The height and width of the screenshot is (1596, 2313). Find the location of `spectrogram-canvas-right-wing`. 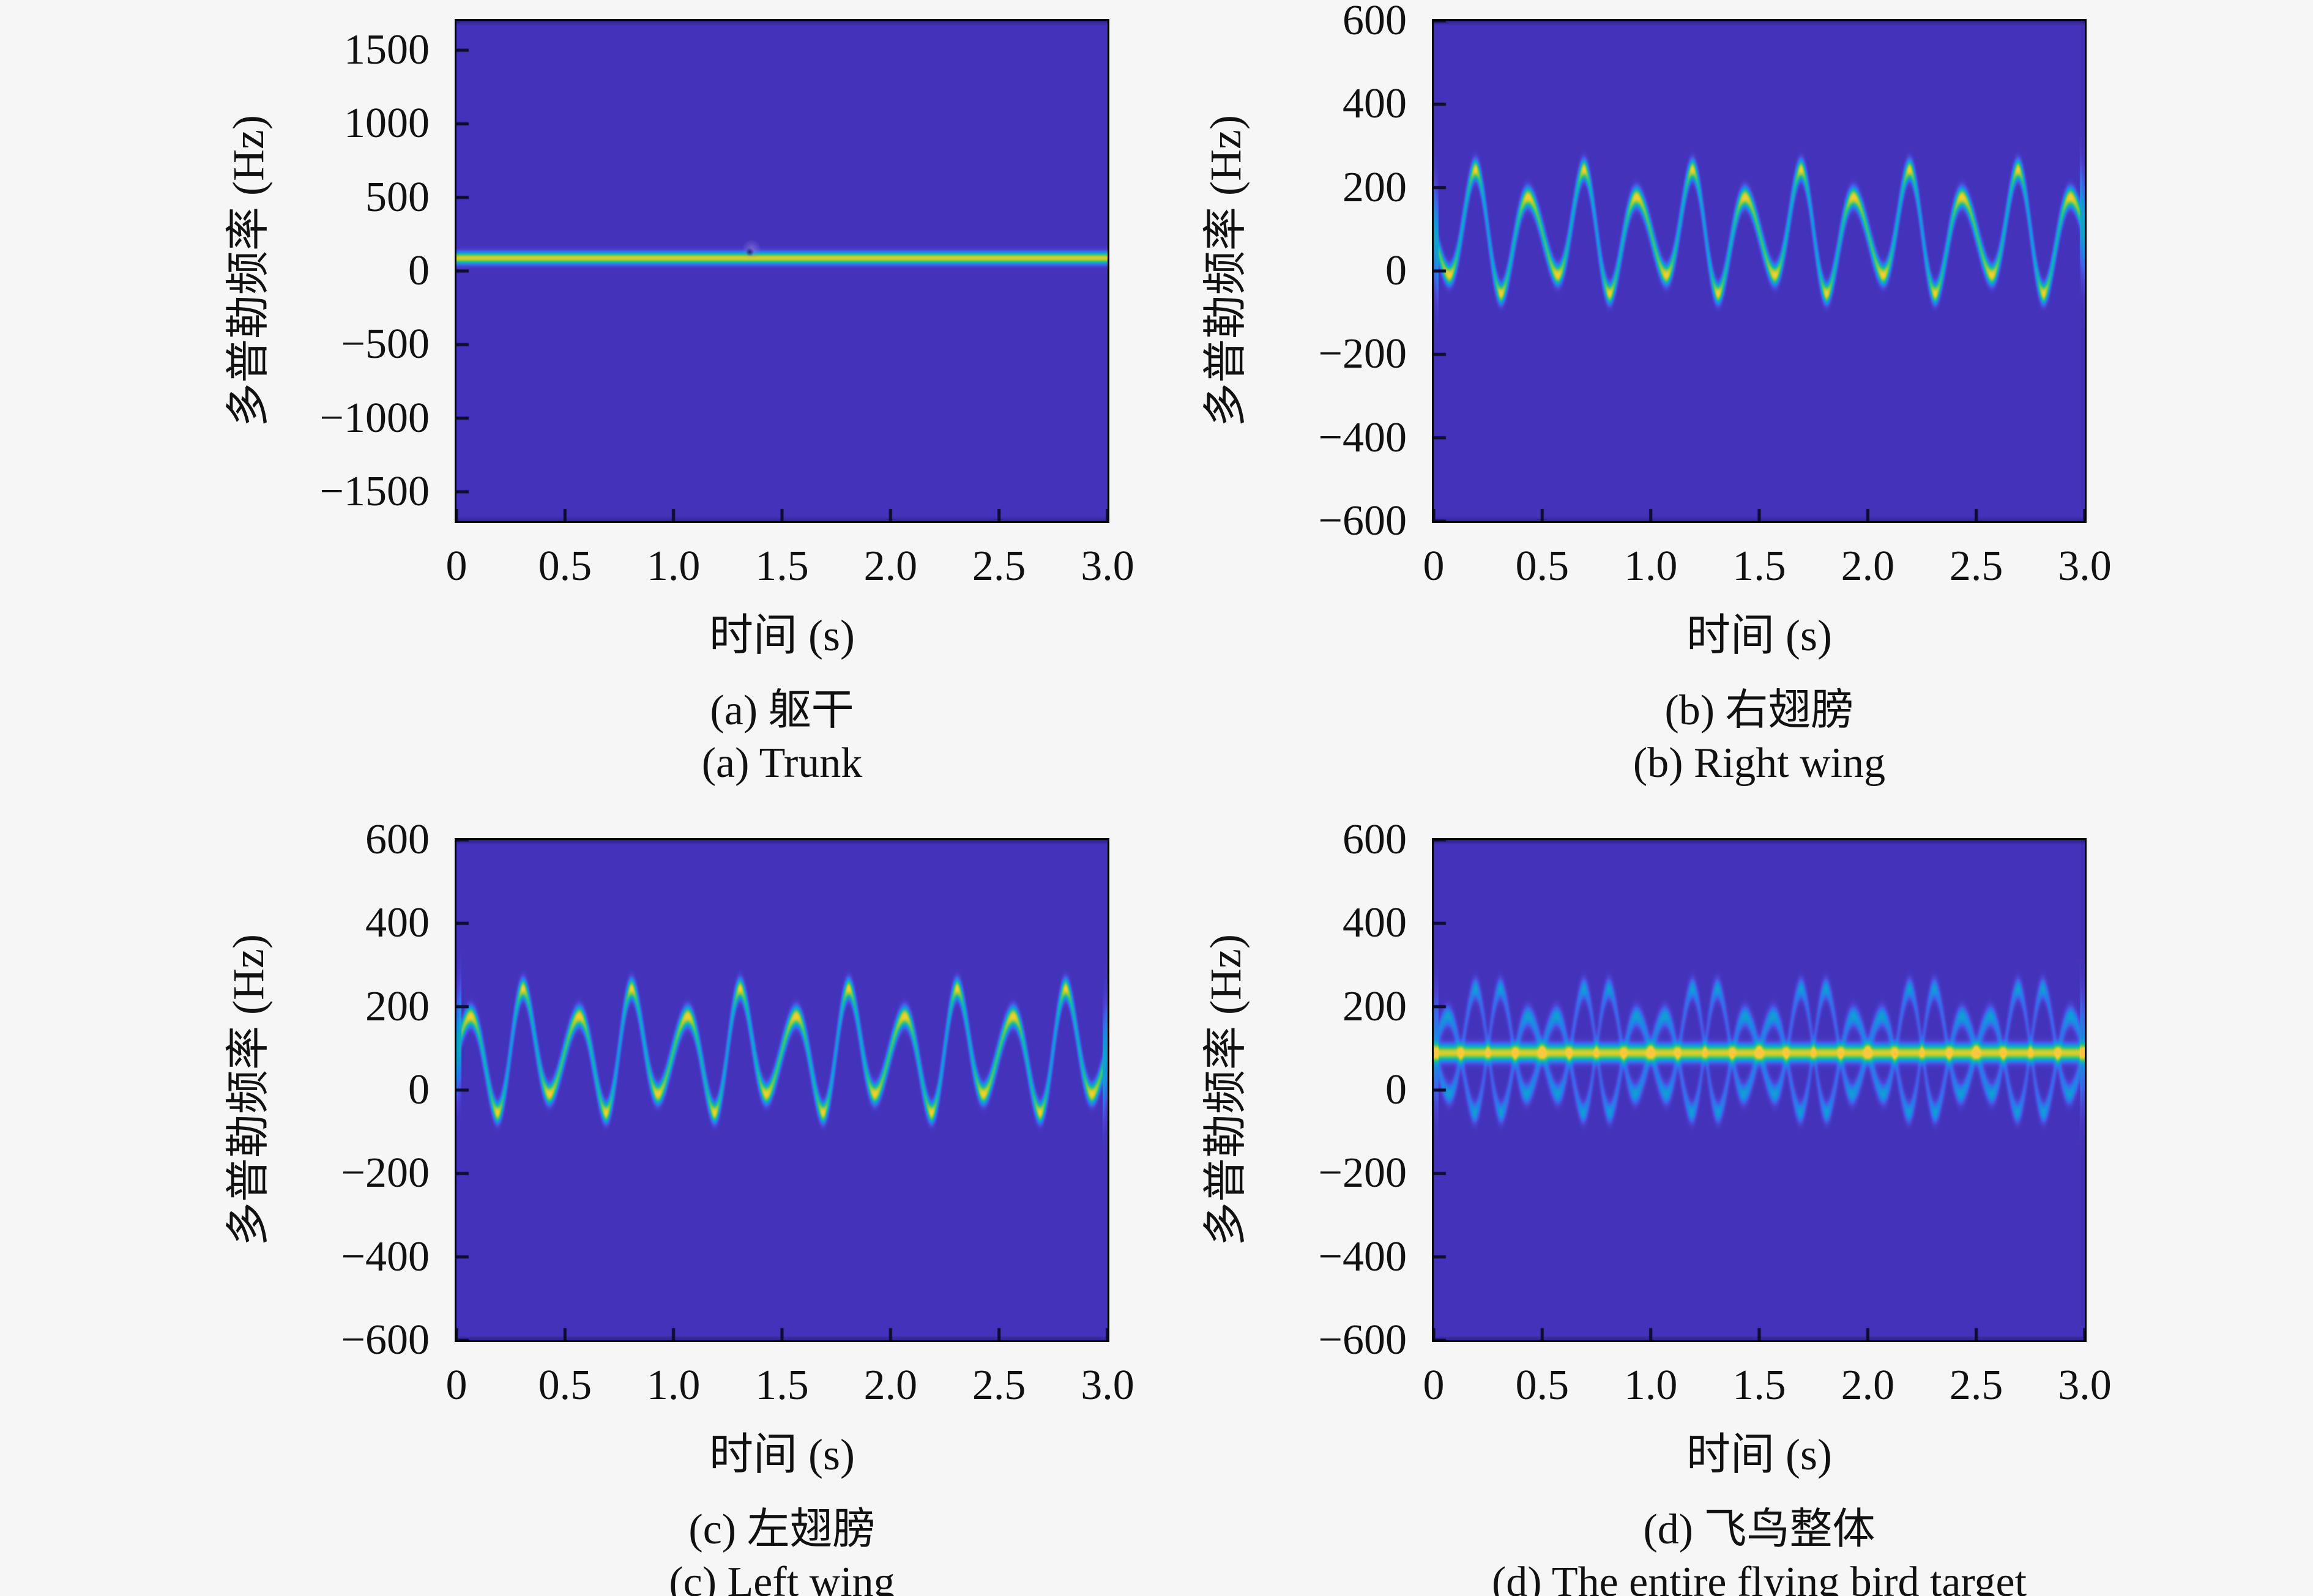

spectrogram-canvas-right-wing is located at coordinates (1759, 271).